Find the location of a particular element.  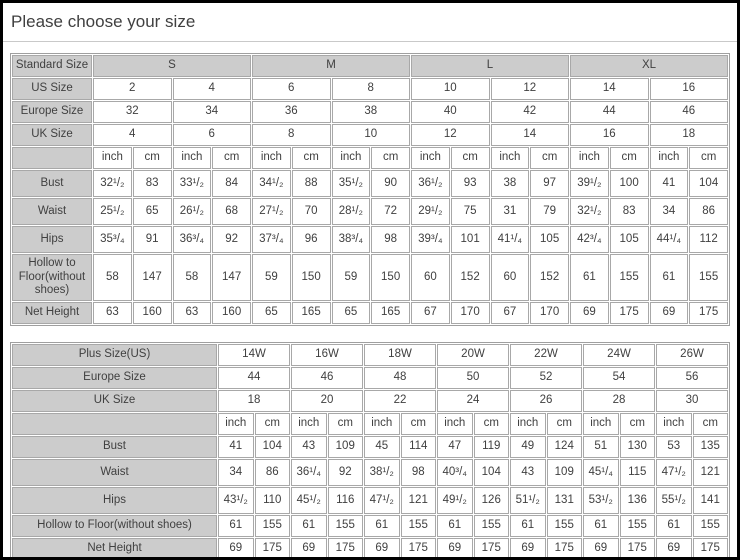

value-cell: 83 is located at coordinates (152, 184).